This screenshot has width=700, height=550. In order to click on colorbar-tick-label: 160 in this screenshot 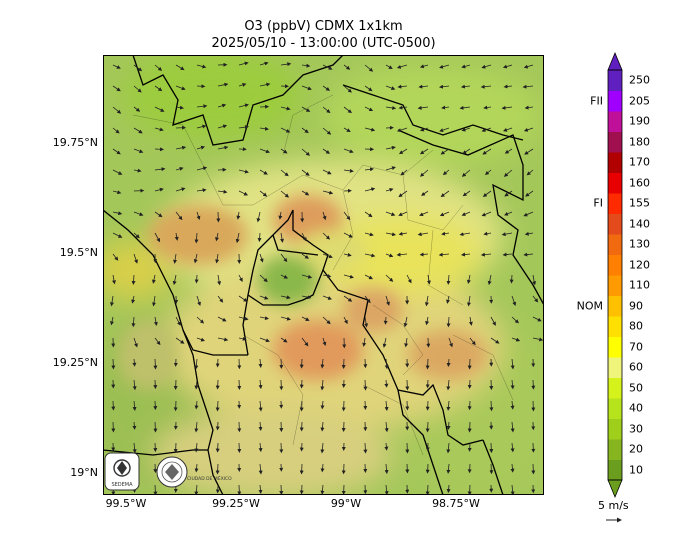, I will do `click(639, 183)`.